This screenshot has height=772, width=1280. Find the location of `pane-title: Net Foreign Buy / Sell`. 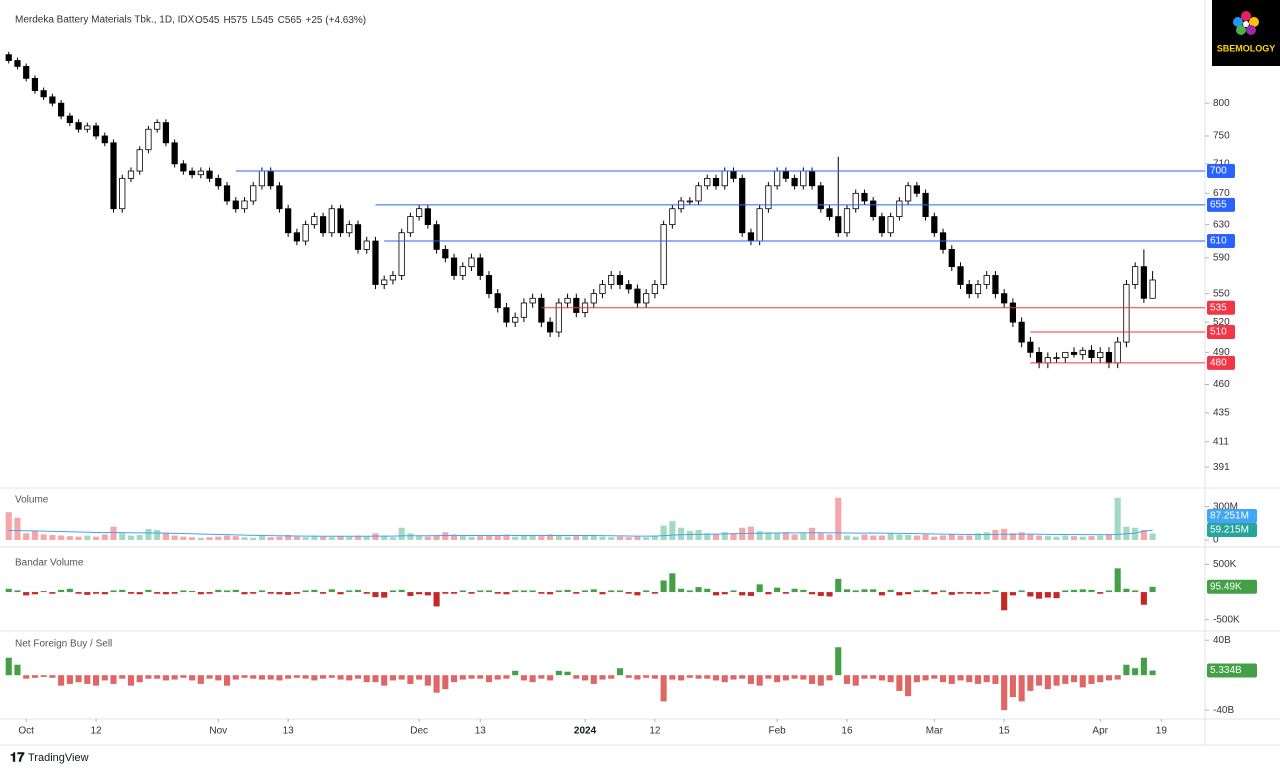

pane-title: Net Foreign Buy / Sell is located at coordinates (63, 644).